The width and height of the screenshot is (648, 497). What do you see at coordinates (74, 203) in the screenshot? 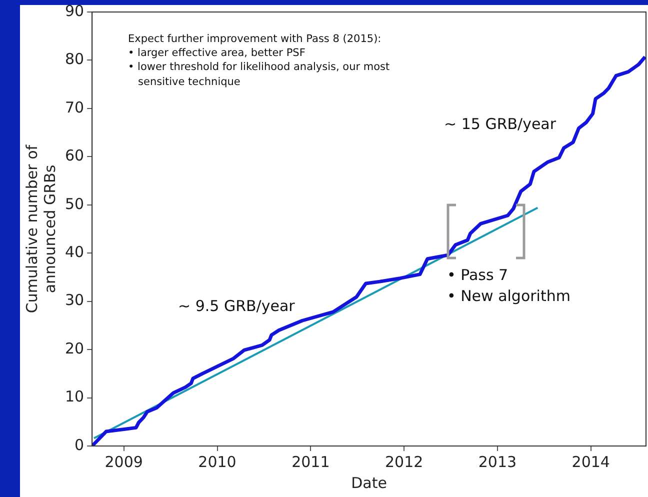
I see `y-tick-label: 50` at bounding box center [74, 203].